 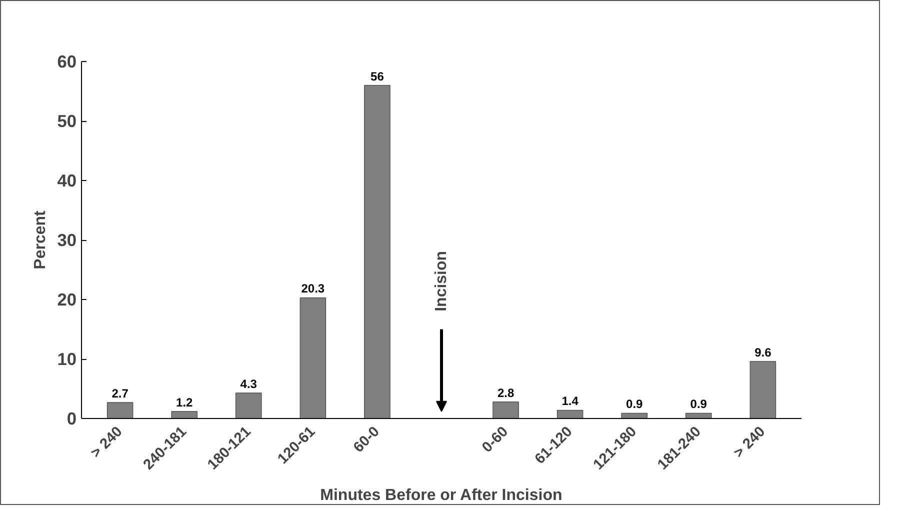 What do you see at coordinates (67, 121) in the screenshot?
I see `y-tick-label: 50` at bounding box center [67, 121].